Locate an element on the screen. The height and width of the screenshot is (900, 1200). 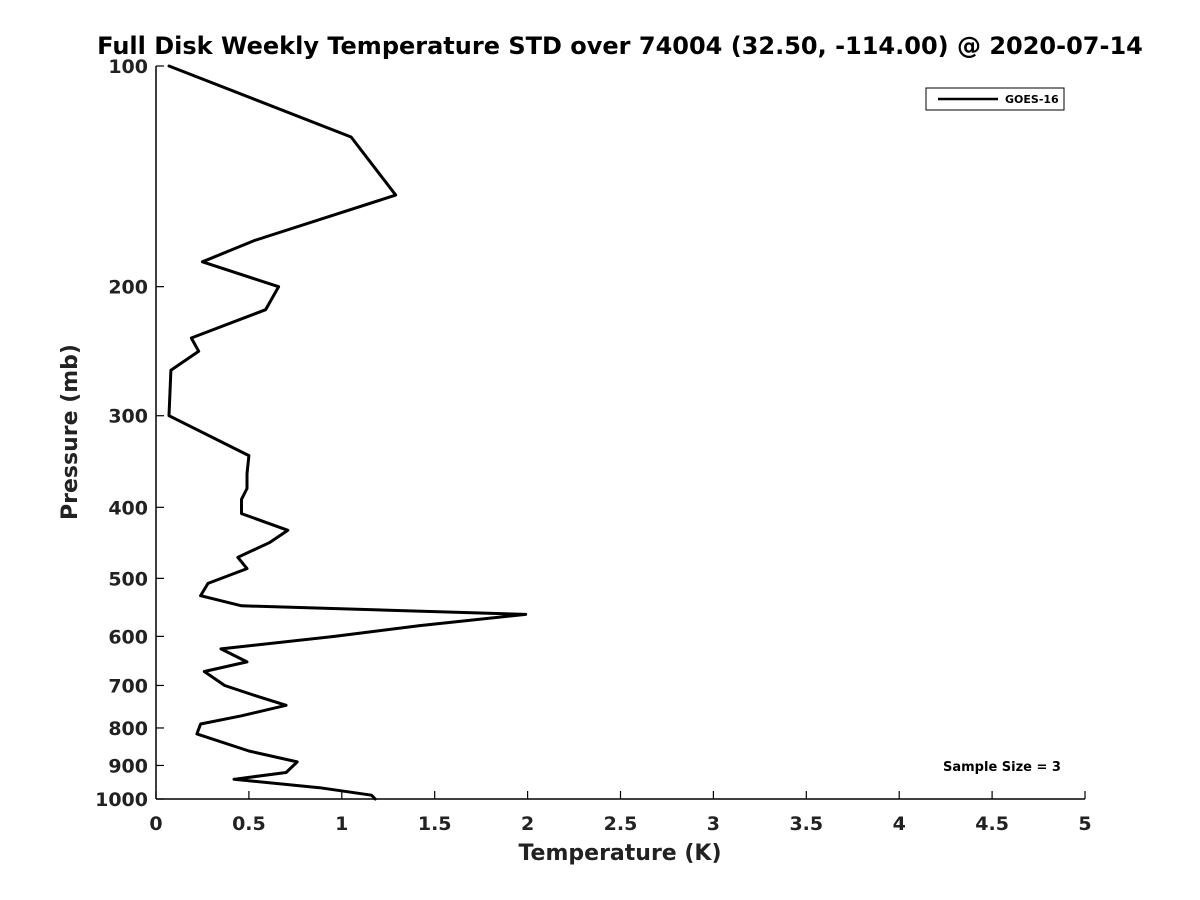
legend: GOES-16 is located at coordinates (995, 99).